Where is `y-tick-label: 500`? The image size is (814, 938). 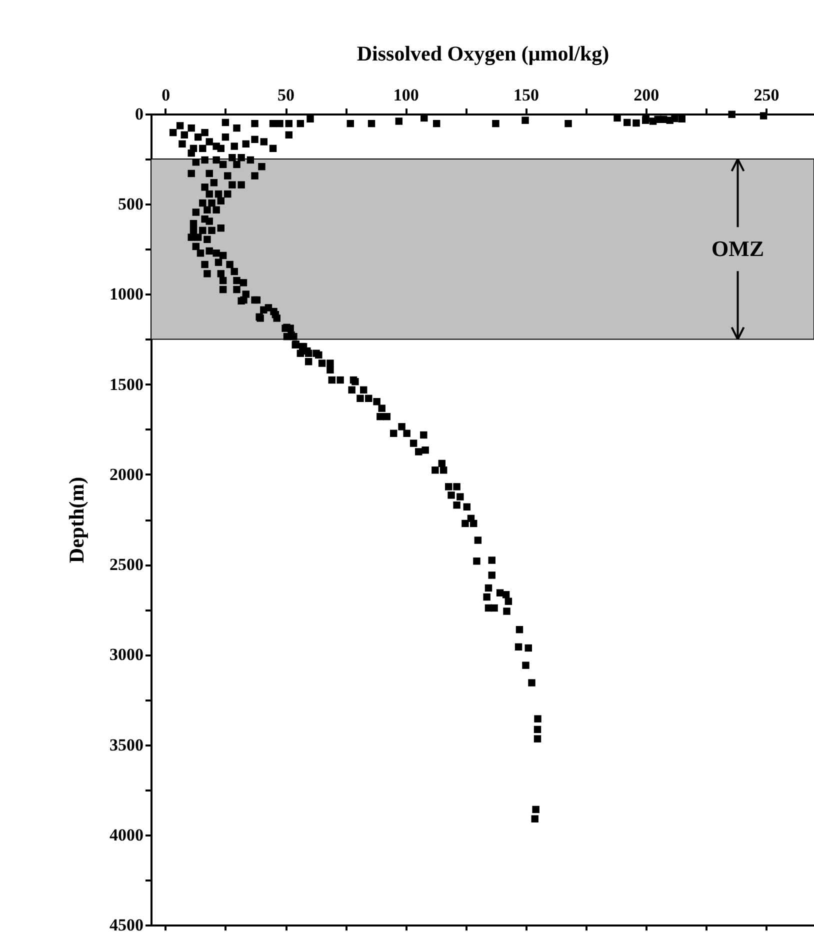 y-tick-label: 500 is located at coordinates (131, 204).